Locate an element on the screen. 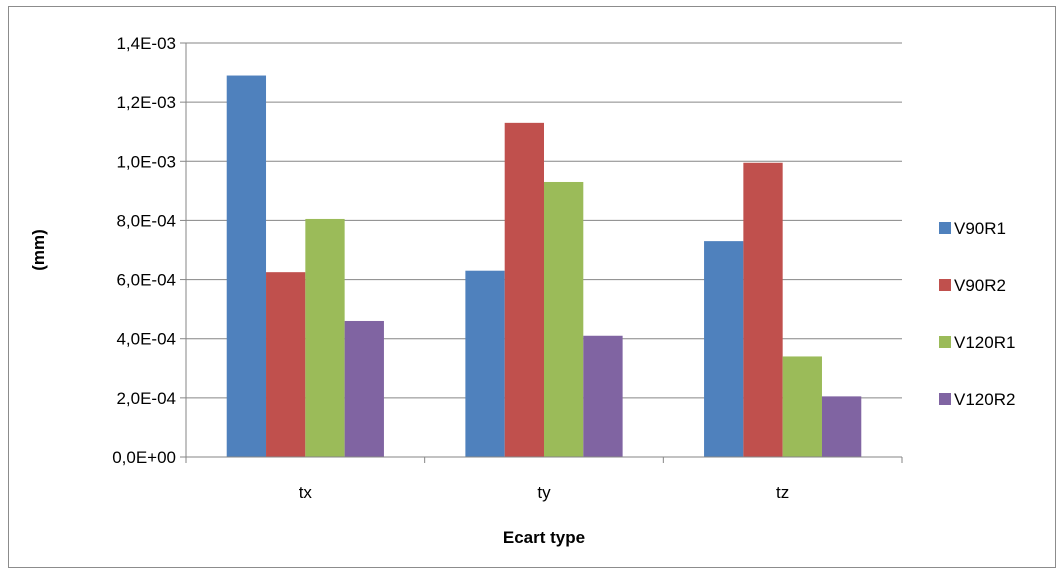 The image size is (1060, 571). bar-V120R2-tz is located at coordinates (841, 426).